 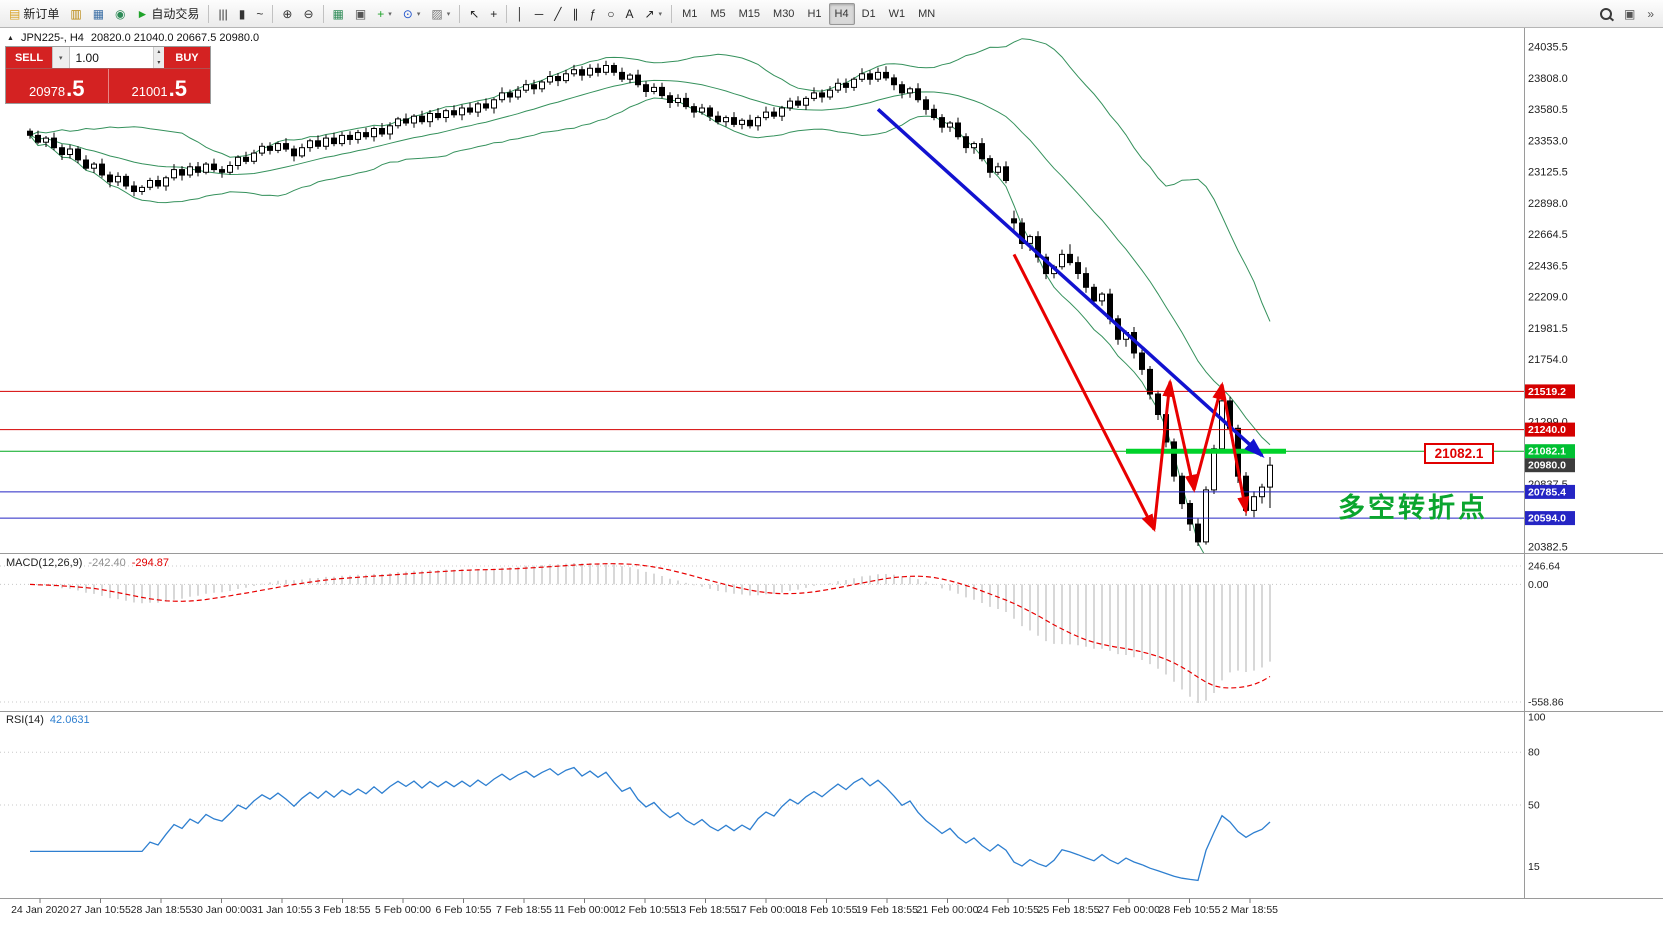 What do you see at coordinates (242, 14) in the screenshot?
I see `candlestick-chart-icon: ▮` at bounding box center [242, 14].